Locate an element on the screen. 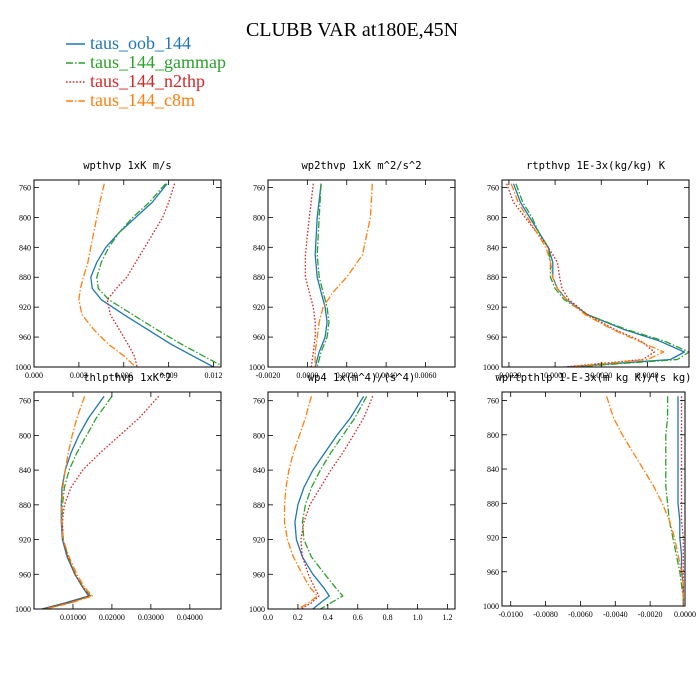  panel-title: wp4 1x(m^4)/(s^4) is located at coordinates (361, 378).